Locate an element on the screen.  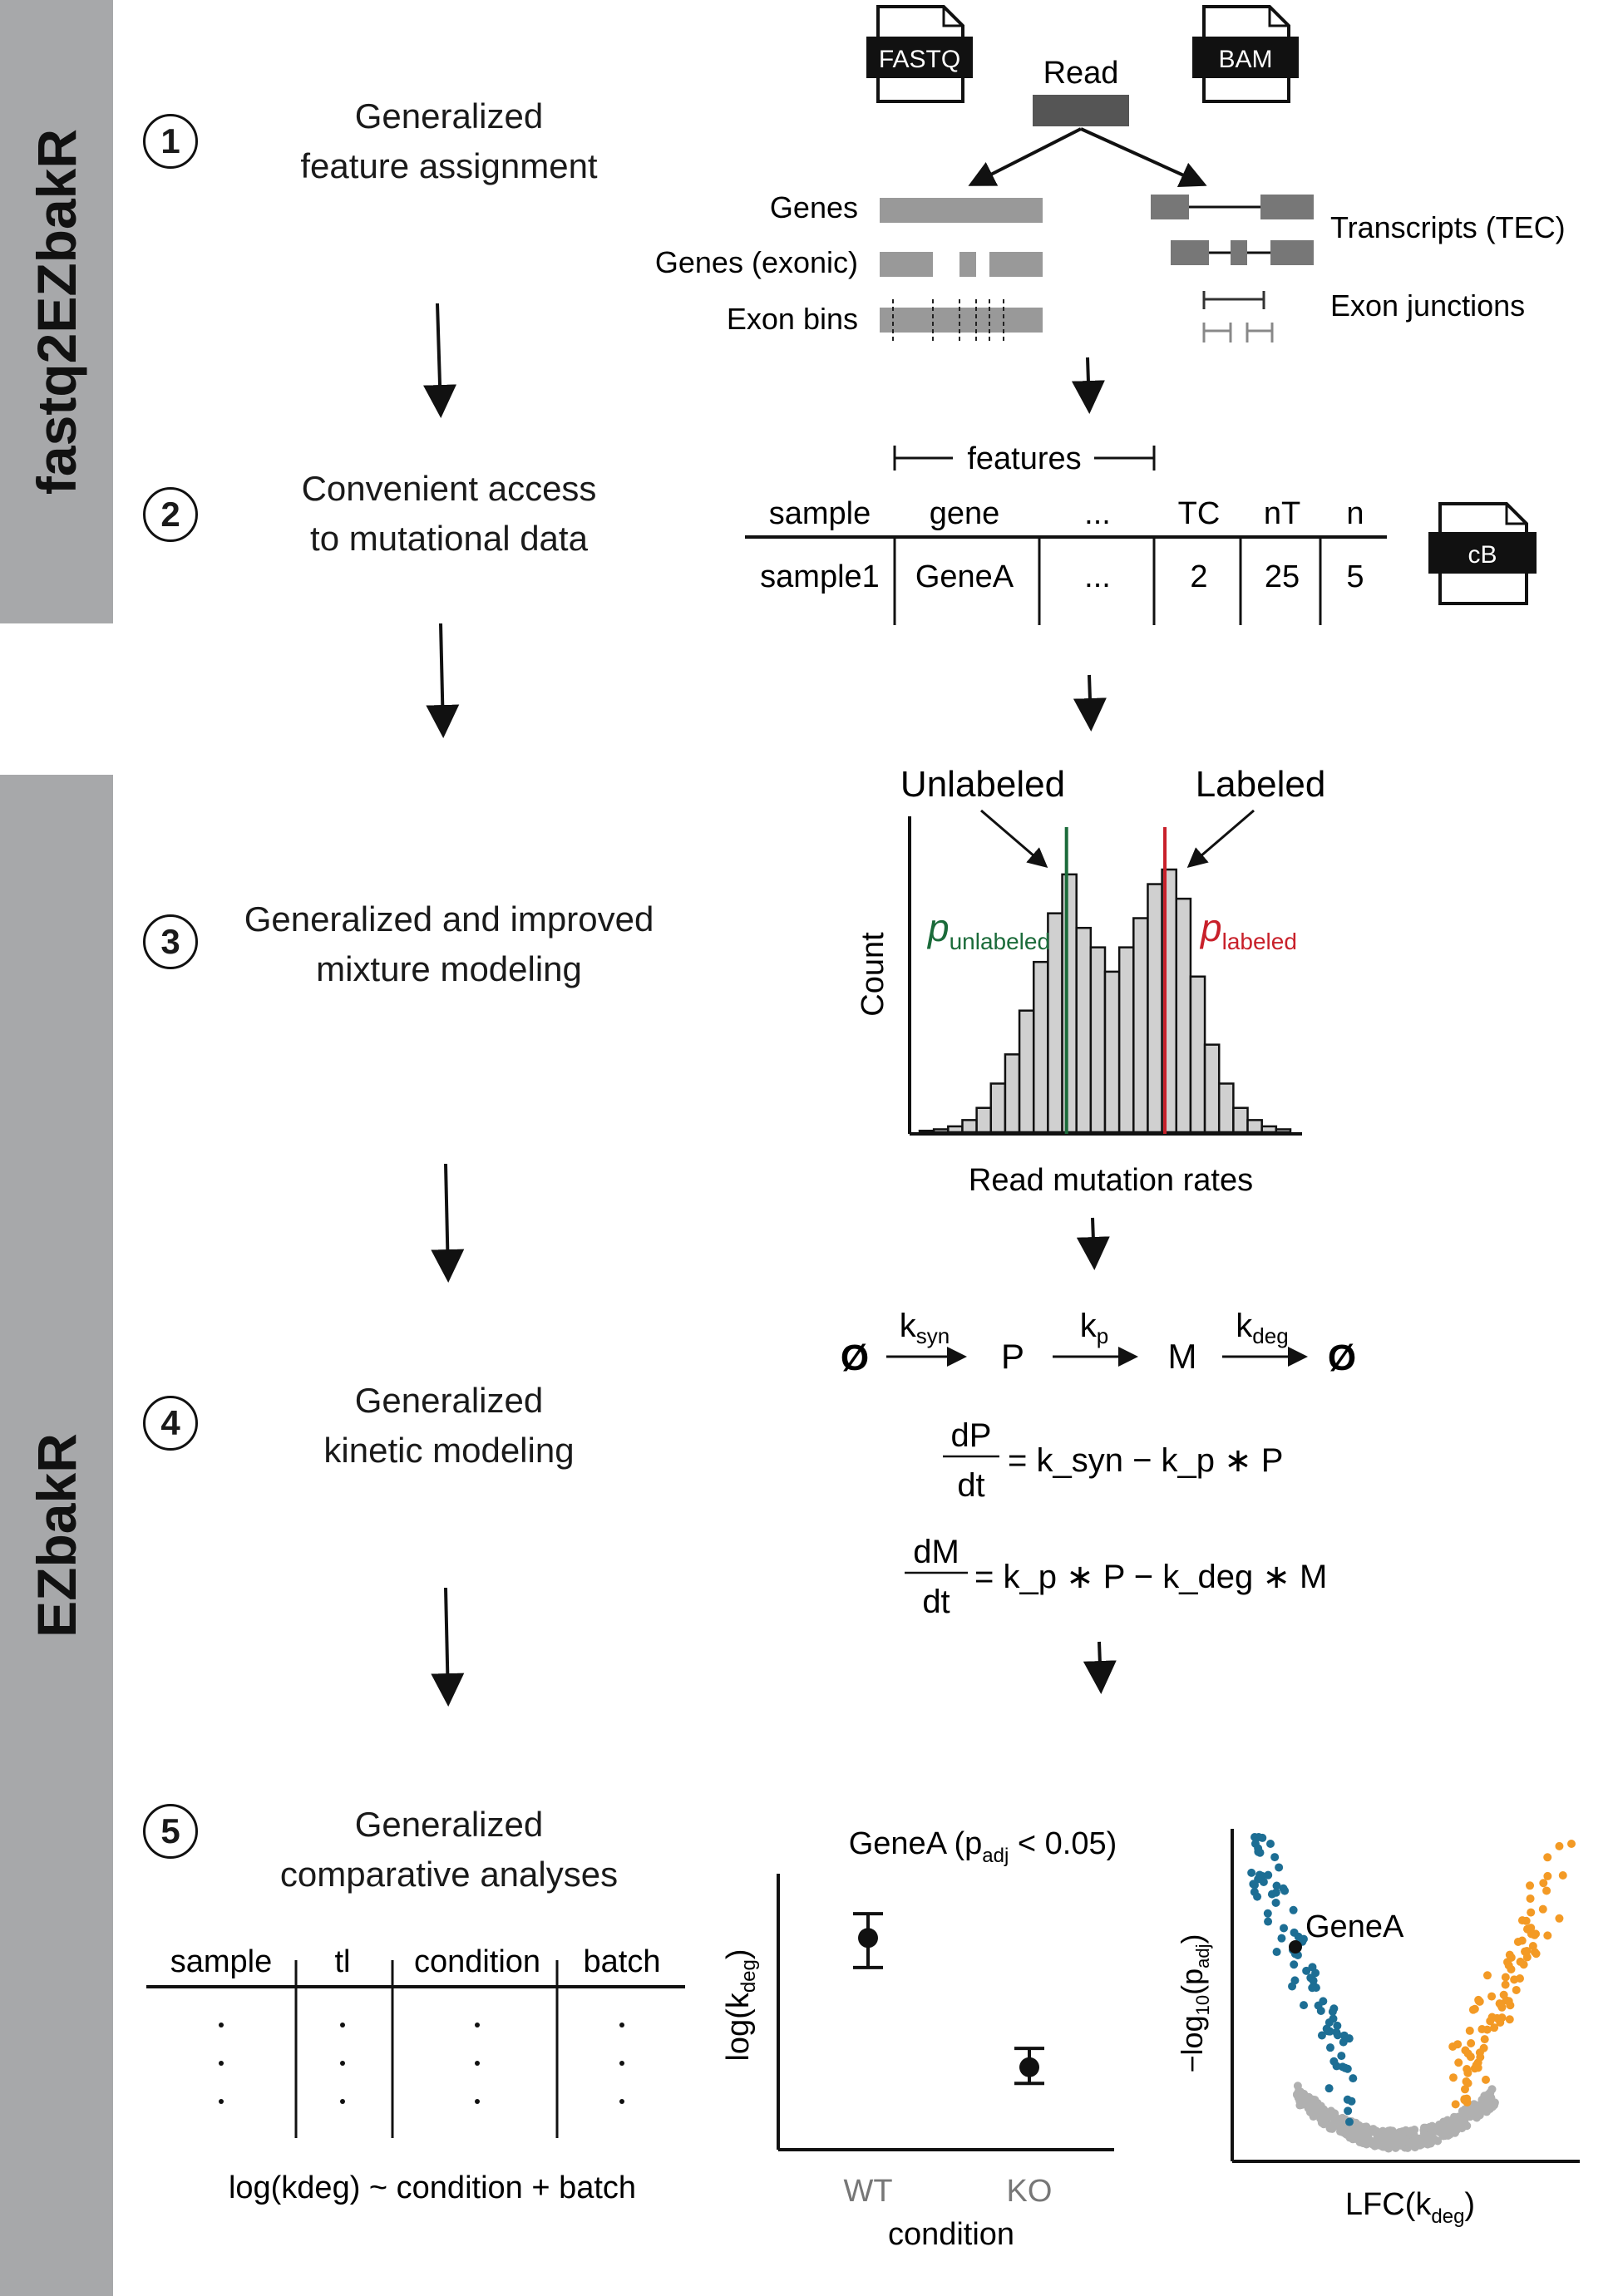
cb-header-gene: gene is located at coordinates (965, 513).